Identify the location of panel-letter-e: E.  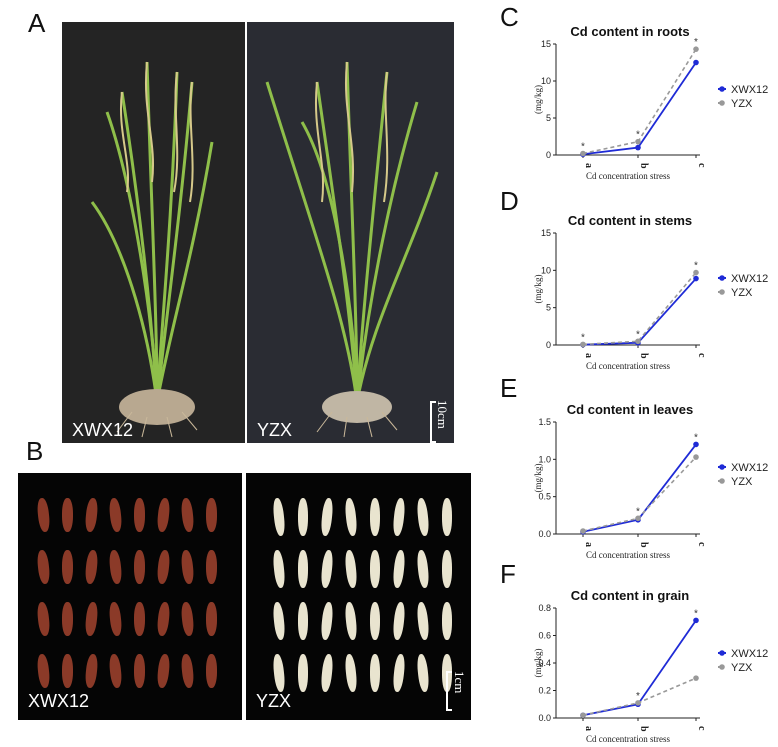
(509, 388).